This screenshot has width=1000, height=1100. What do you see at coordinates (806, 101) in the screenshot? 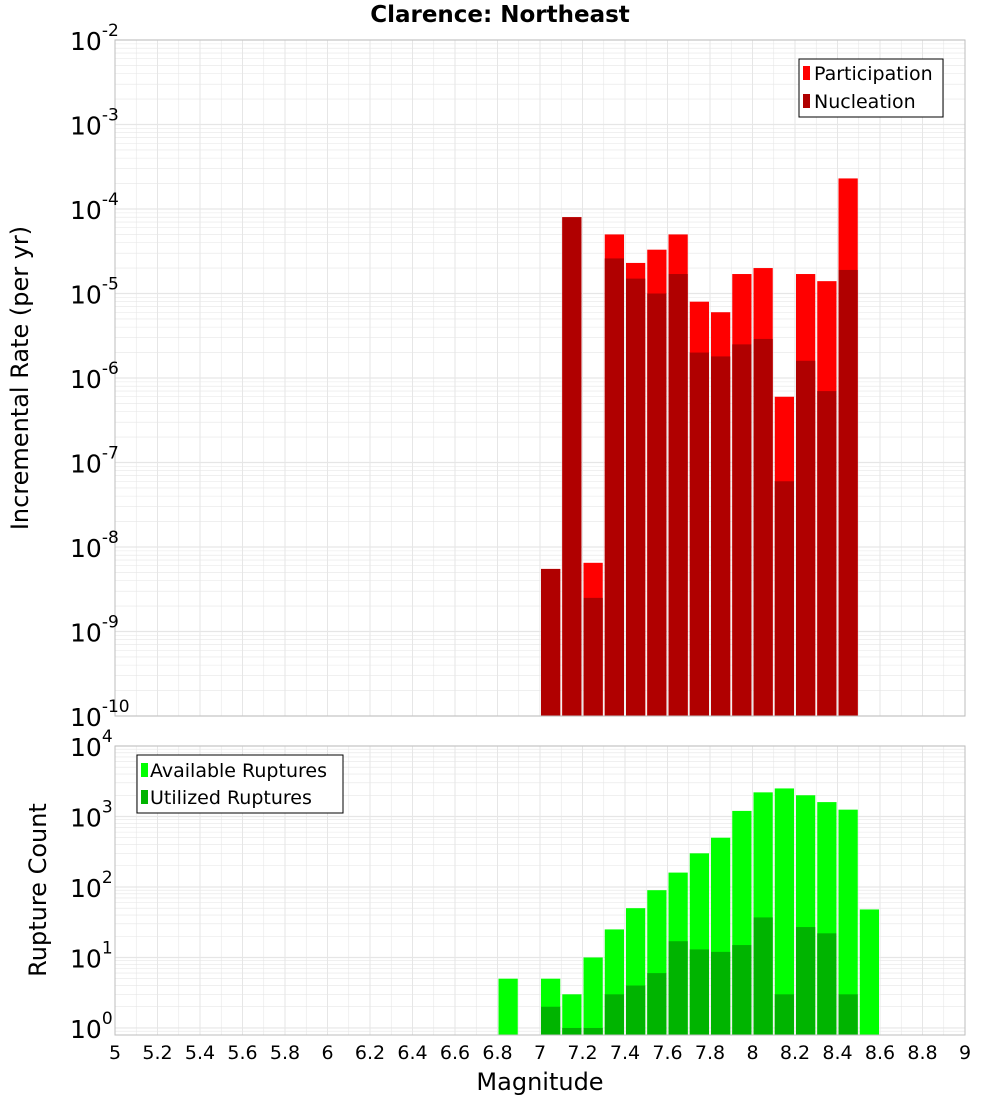
I see `nucleation-legend-swatch` at bounding box center [806, 101].